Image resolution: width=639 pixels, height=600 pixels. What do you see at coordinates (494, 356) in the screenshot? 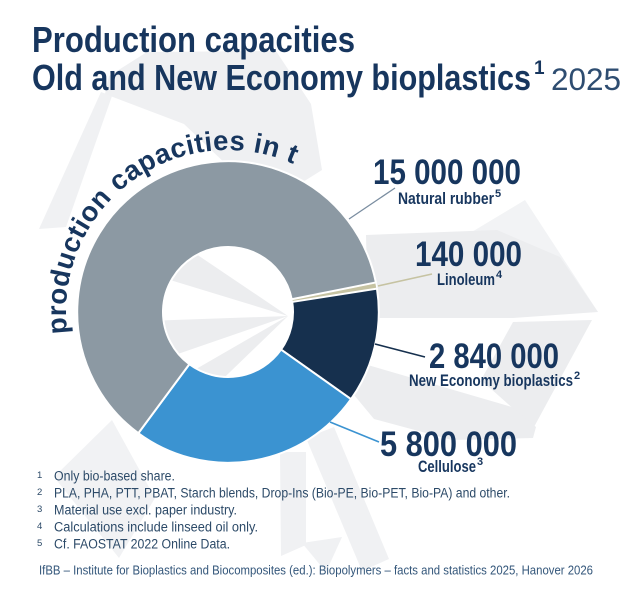
I see `svg-text: 2 840 000` at bounding box center [494, 356].